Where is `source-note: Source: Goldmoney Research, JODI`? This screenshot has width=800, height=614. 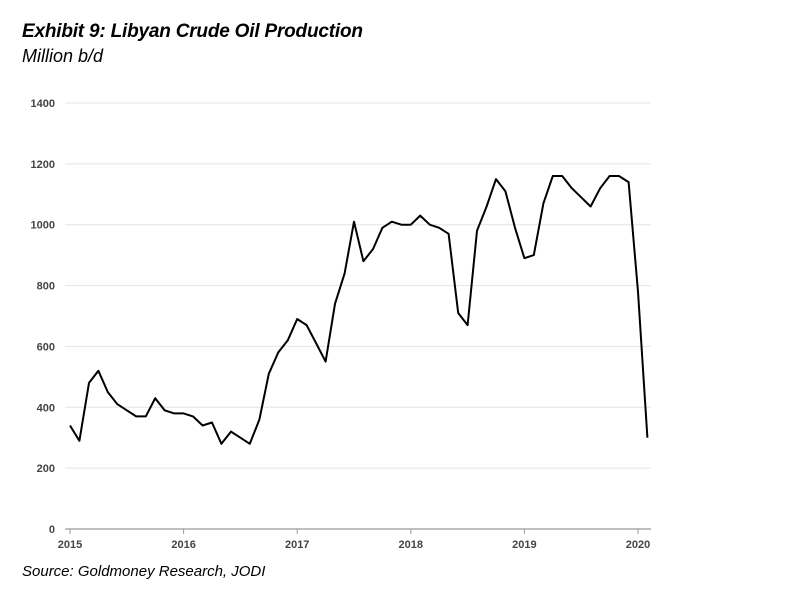 source-note: Source: Goldmoney Research, JODI is located at coordinates (144, 571).